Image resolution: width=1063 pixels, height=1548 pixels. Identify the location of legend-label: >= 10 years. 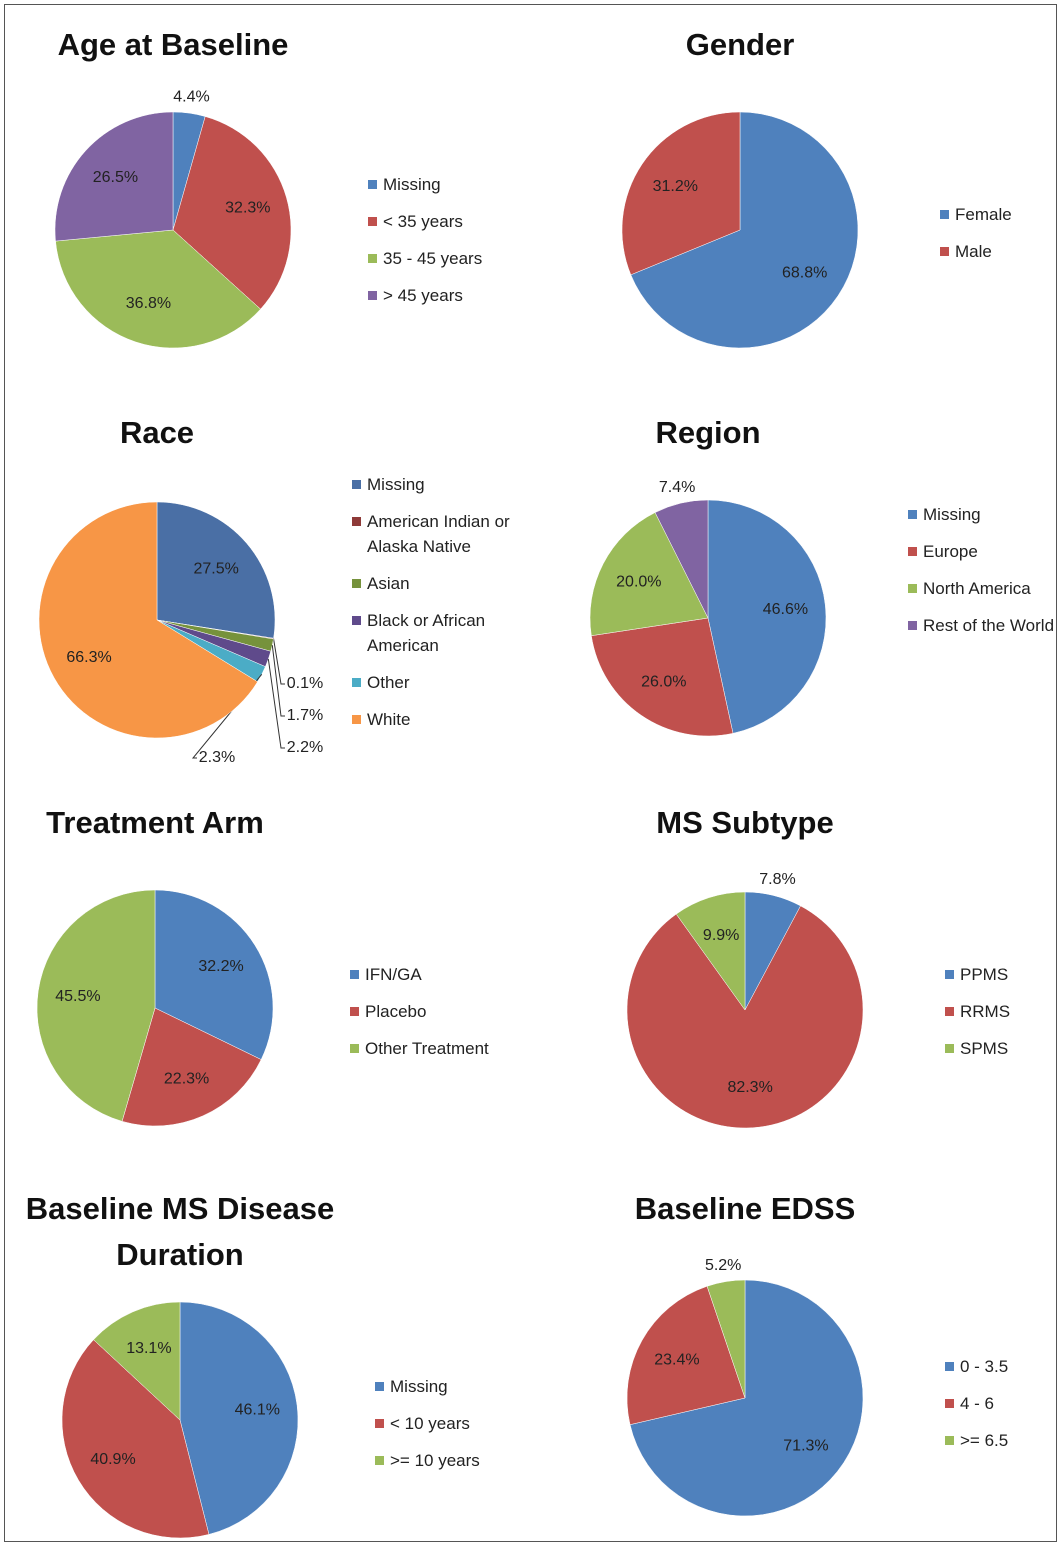
(435, 1460).